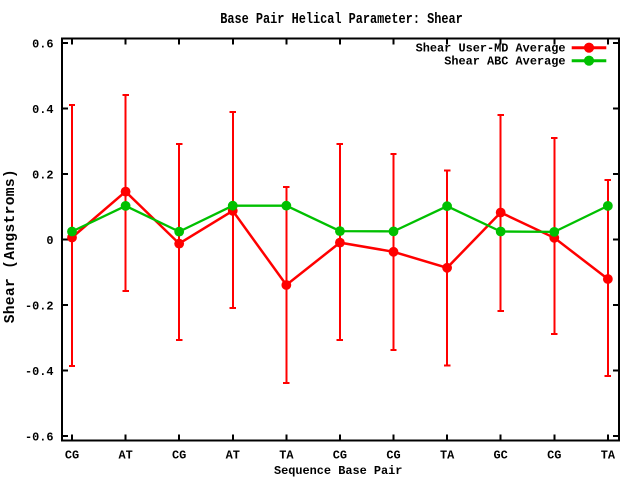 The image size is (640, 480). I want to click on svg-text: -0.4, so click(39, 372).